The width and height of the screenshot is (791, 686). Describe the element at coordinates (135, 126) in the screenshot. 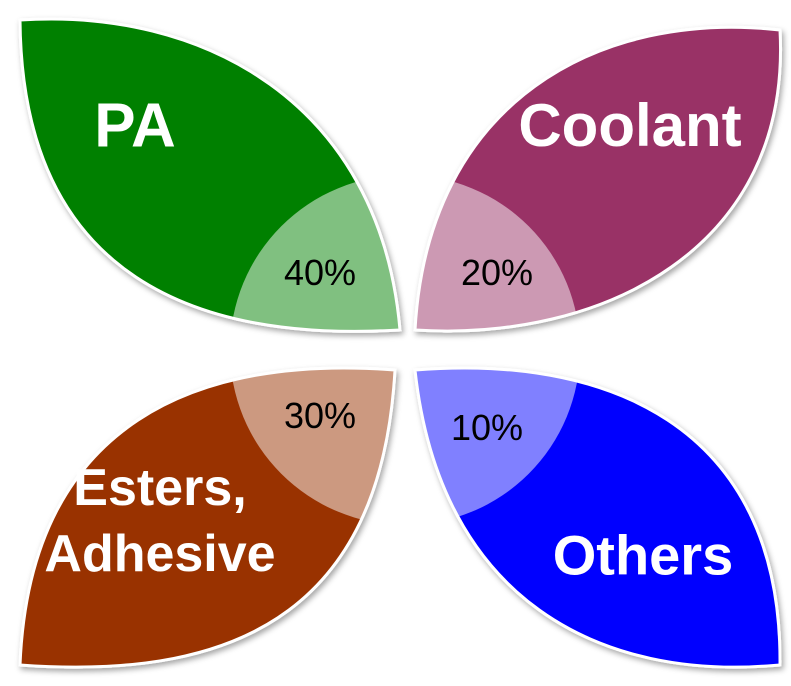

I see `petal-label: PA` at that location.